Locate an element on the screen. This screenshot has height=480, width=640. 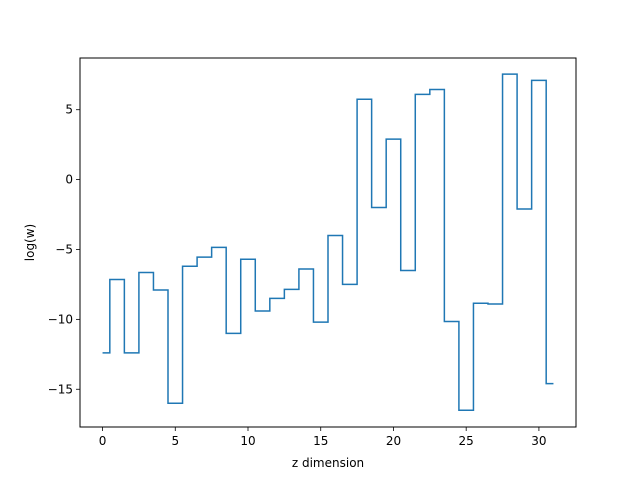
x-tick-label: 25 is located at coordinates (466, 441).